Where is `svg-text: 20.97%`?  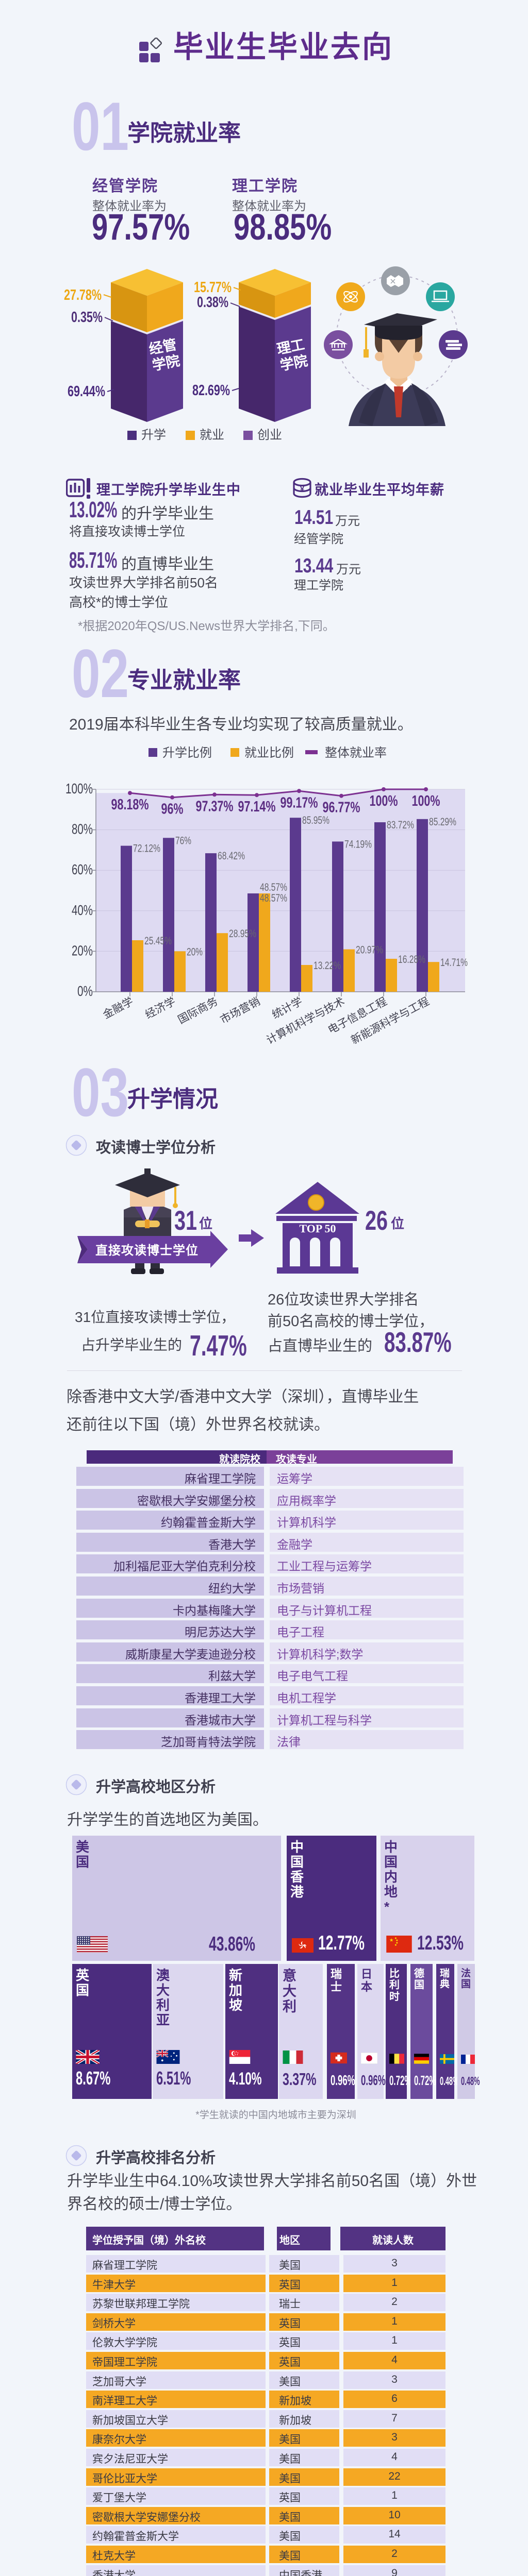
svg-text: 20.97% is located at coordinates (369, 950).